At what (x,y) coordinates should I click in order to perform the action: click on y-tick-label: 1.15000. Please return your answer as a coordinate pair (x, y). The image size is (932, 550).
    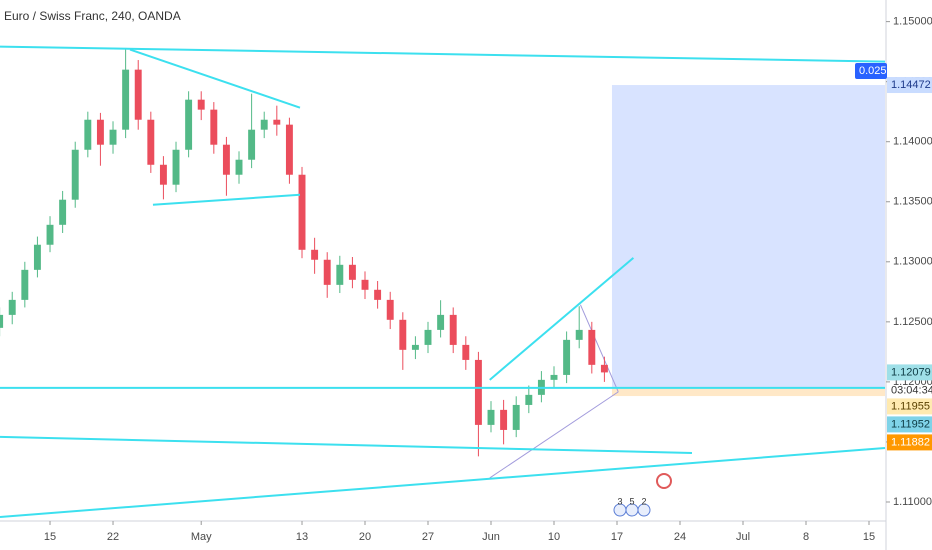
    Looking at the image, I should click on (912, 22).